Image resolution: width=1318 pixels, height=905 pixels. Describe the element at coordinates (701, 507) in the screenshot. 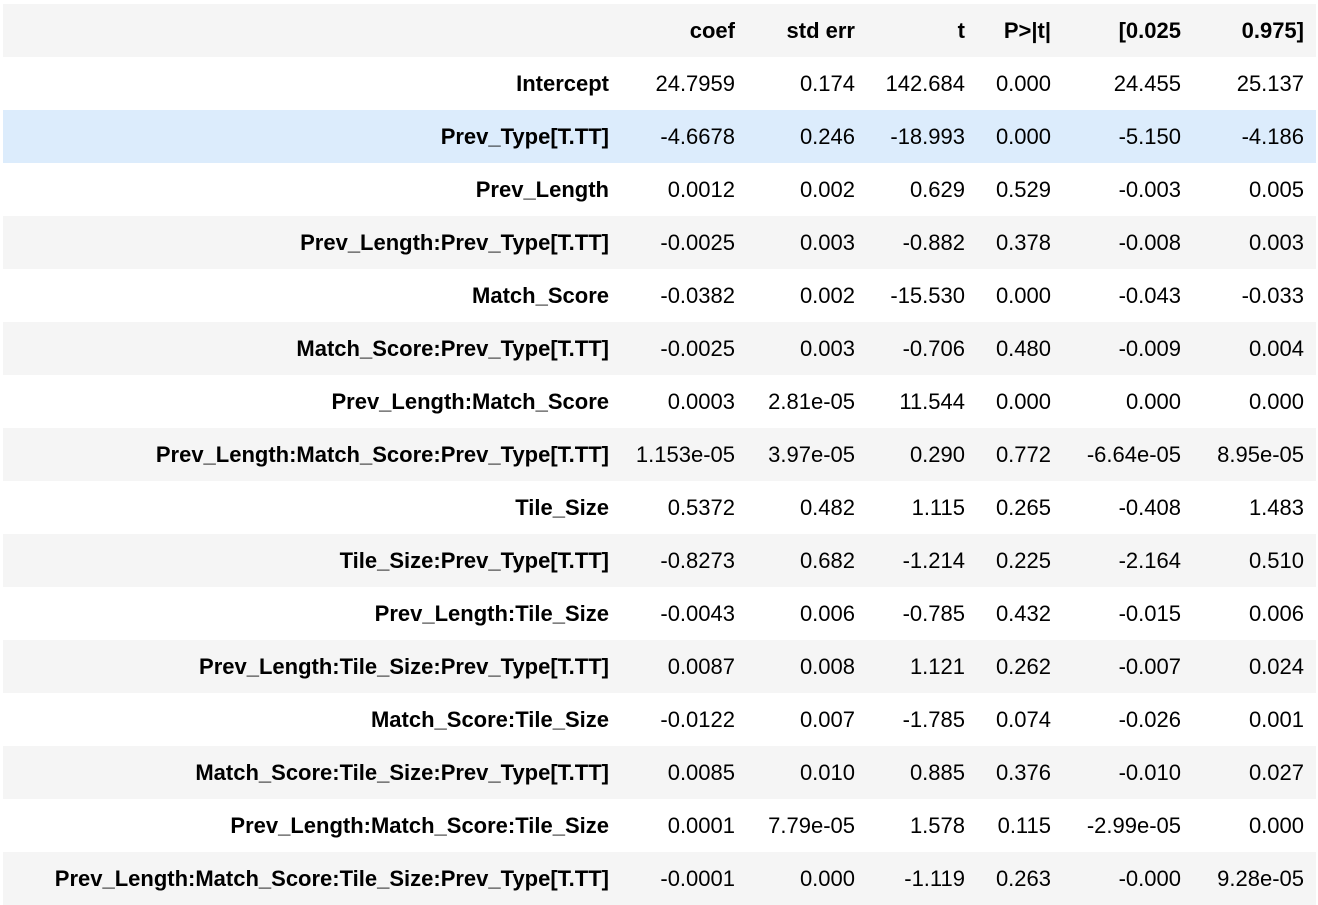

I see `cell-coef: 0.5372` at that location.